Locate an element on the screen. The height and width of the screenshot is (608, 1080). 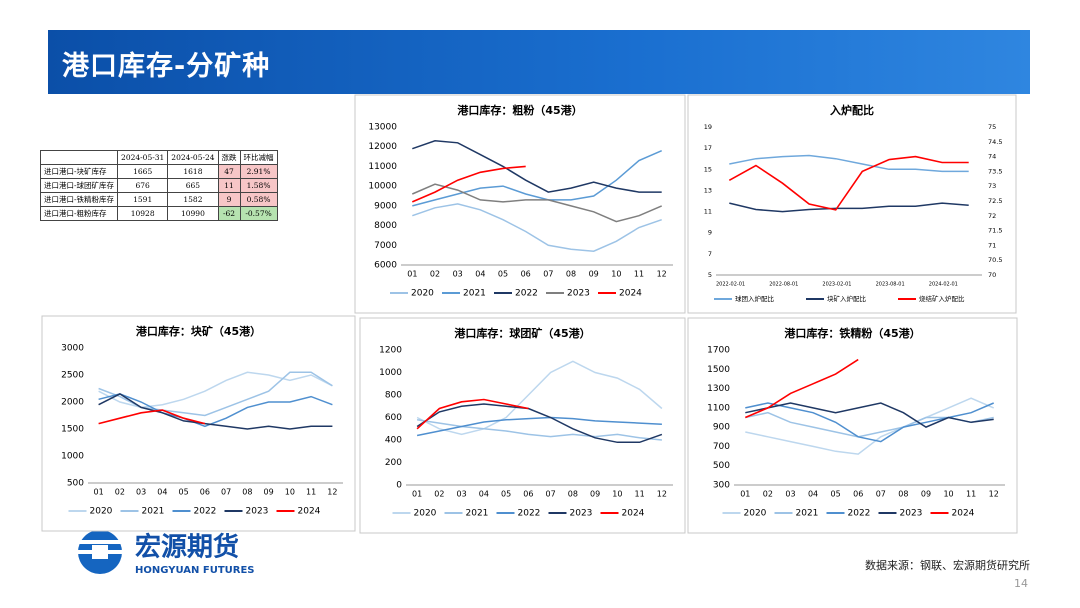
table-header-row: 2024-05-31 2024-05-24 涨跌 环比减幅 is located at coordinates (158, 157).